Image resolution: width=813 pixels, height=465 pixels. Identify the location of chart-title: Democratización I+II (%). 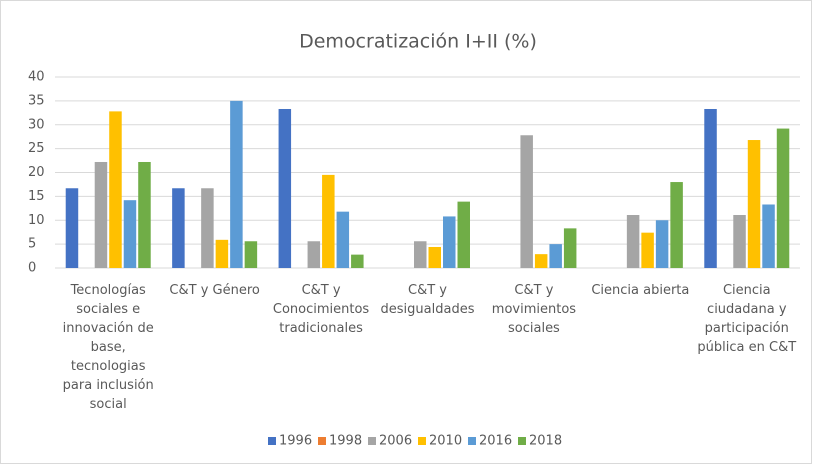
(418, 42).